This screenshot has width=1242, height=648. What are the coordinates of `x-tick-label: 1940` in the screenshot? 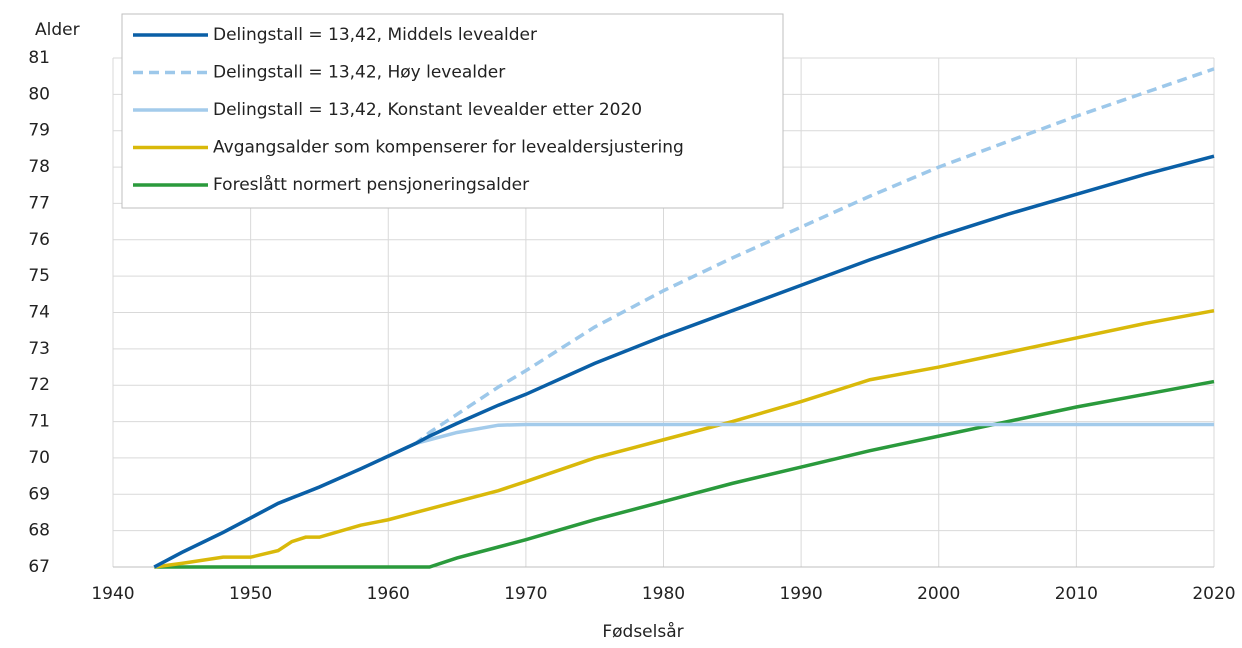 It's located at (112, 594).